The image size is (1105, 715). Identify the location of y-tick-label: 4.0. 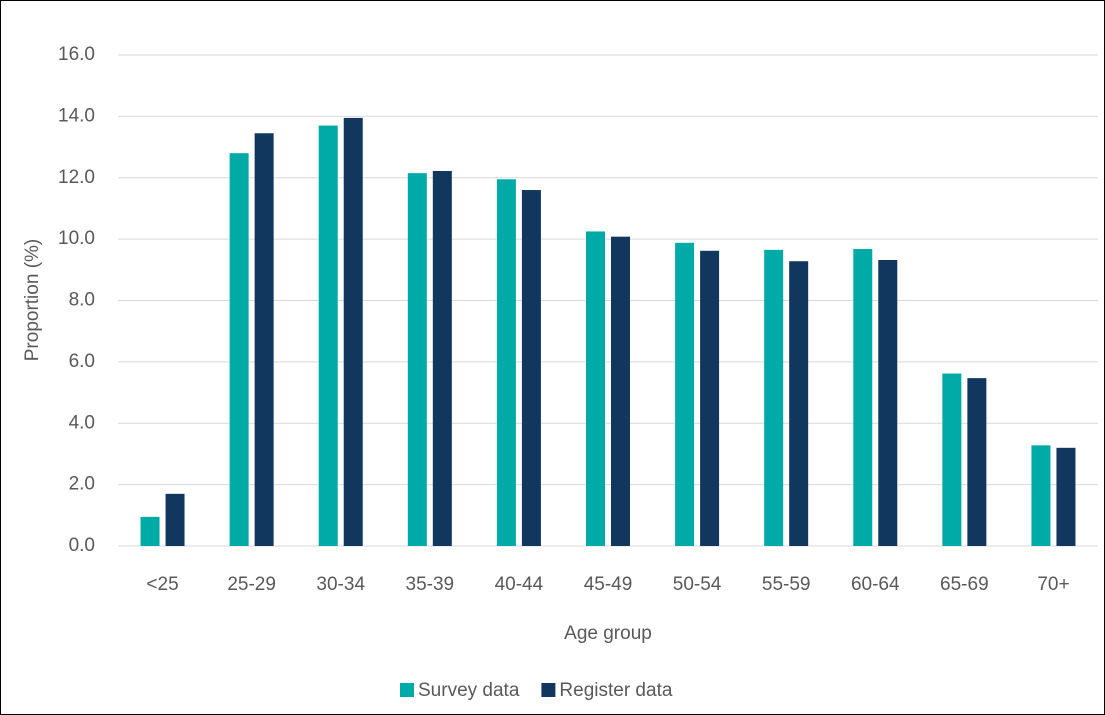
(82, 422).